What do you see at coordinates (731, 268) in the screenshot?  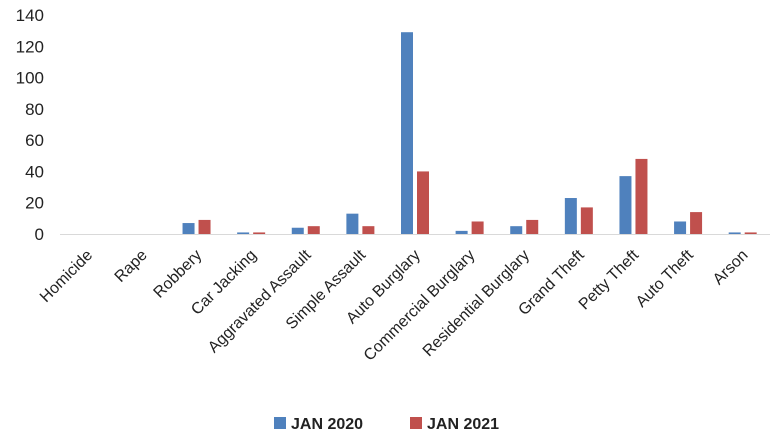 I see `x-category-label: Arson` at bounding box center [731, 268].